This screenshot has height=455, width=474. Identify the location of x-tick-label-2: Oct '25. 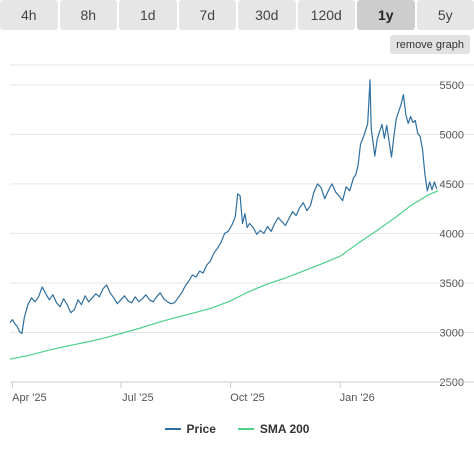
(247, 398).